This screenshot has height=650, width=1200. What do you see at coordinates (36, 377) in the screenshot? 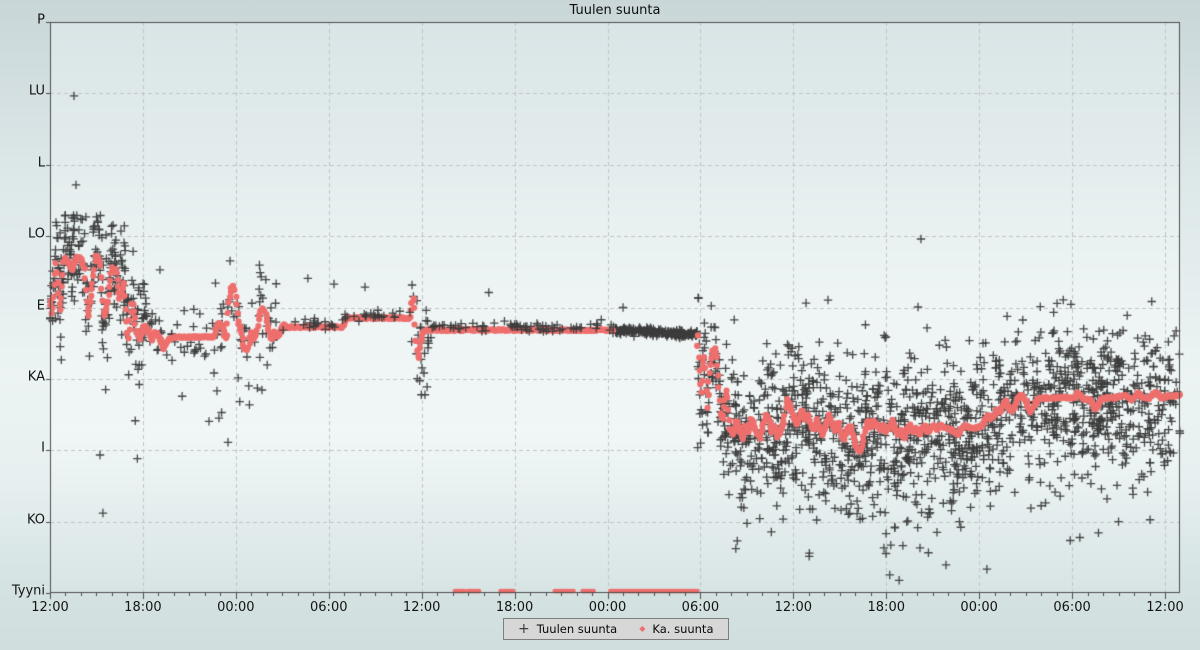
I see `y-axis-label-ka: KA` at bounding box center [36, 377].